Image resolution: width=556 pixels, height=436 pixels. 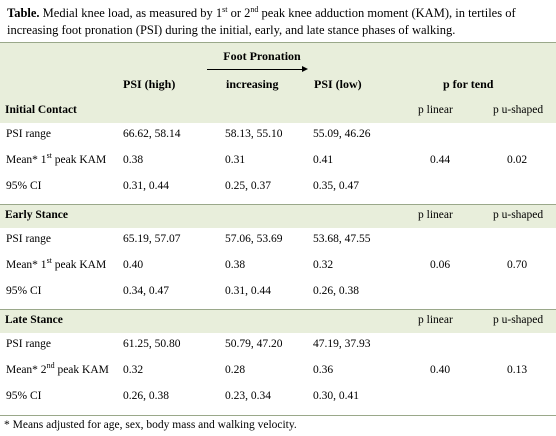 I want to click on cell-increasing: 50.79, 47.20, so click(x=254, y=344).